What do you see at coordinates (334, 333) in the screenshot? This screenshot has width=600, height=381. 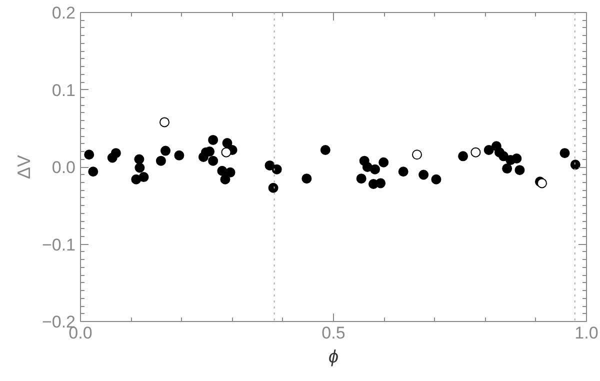 I see `x-tick-label: 0.5` at bounding box center [334, 333].